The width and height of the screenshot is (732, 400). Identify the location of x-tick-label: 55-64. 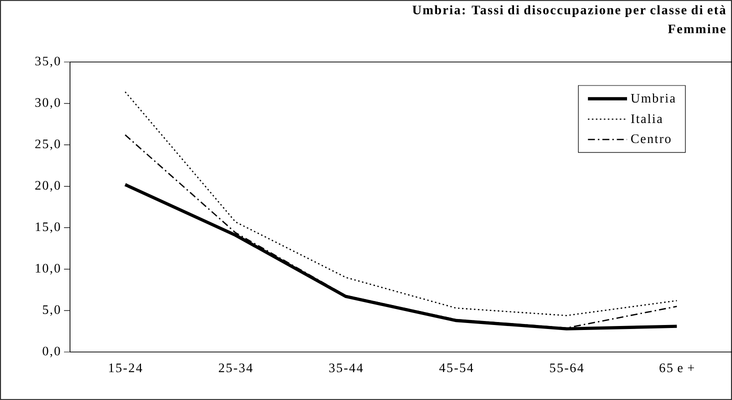
(567, 368).